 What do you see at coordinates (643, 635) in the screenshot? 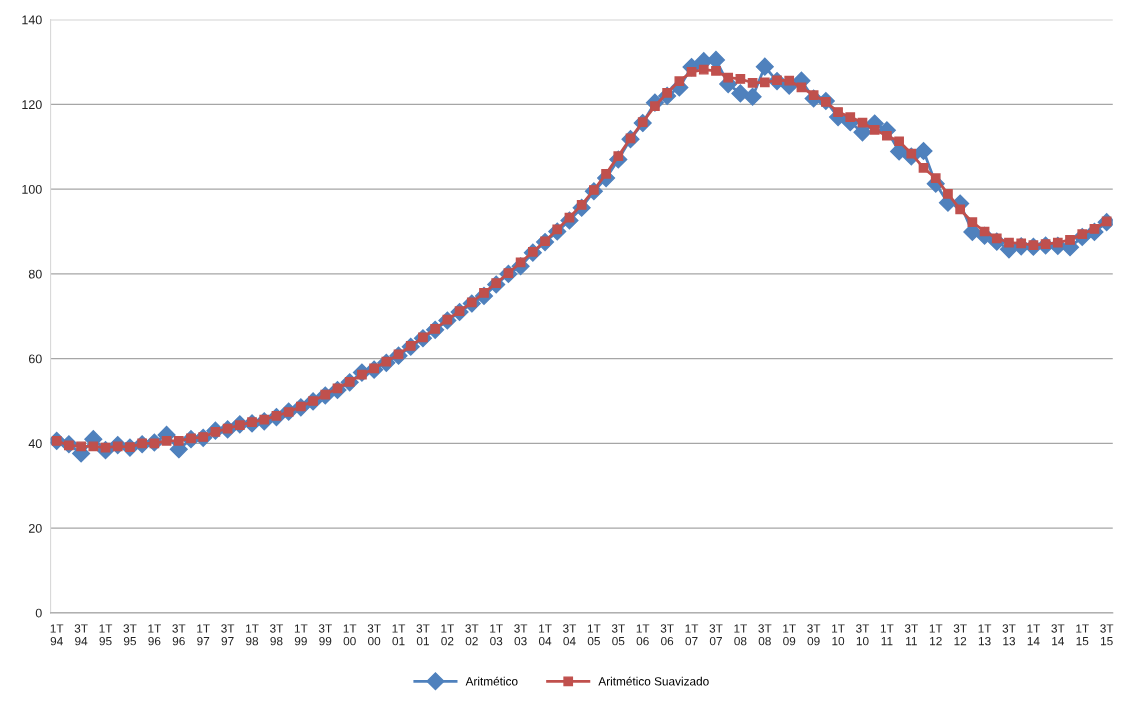
I see `x-tick-label: 1T 06` at bounding box center [643, 635].